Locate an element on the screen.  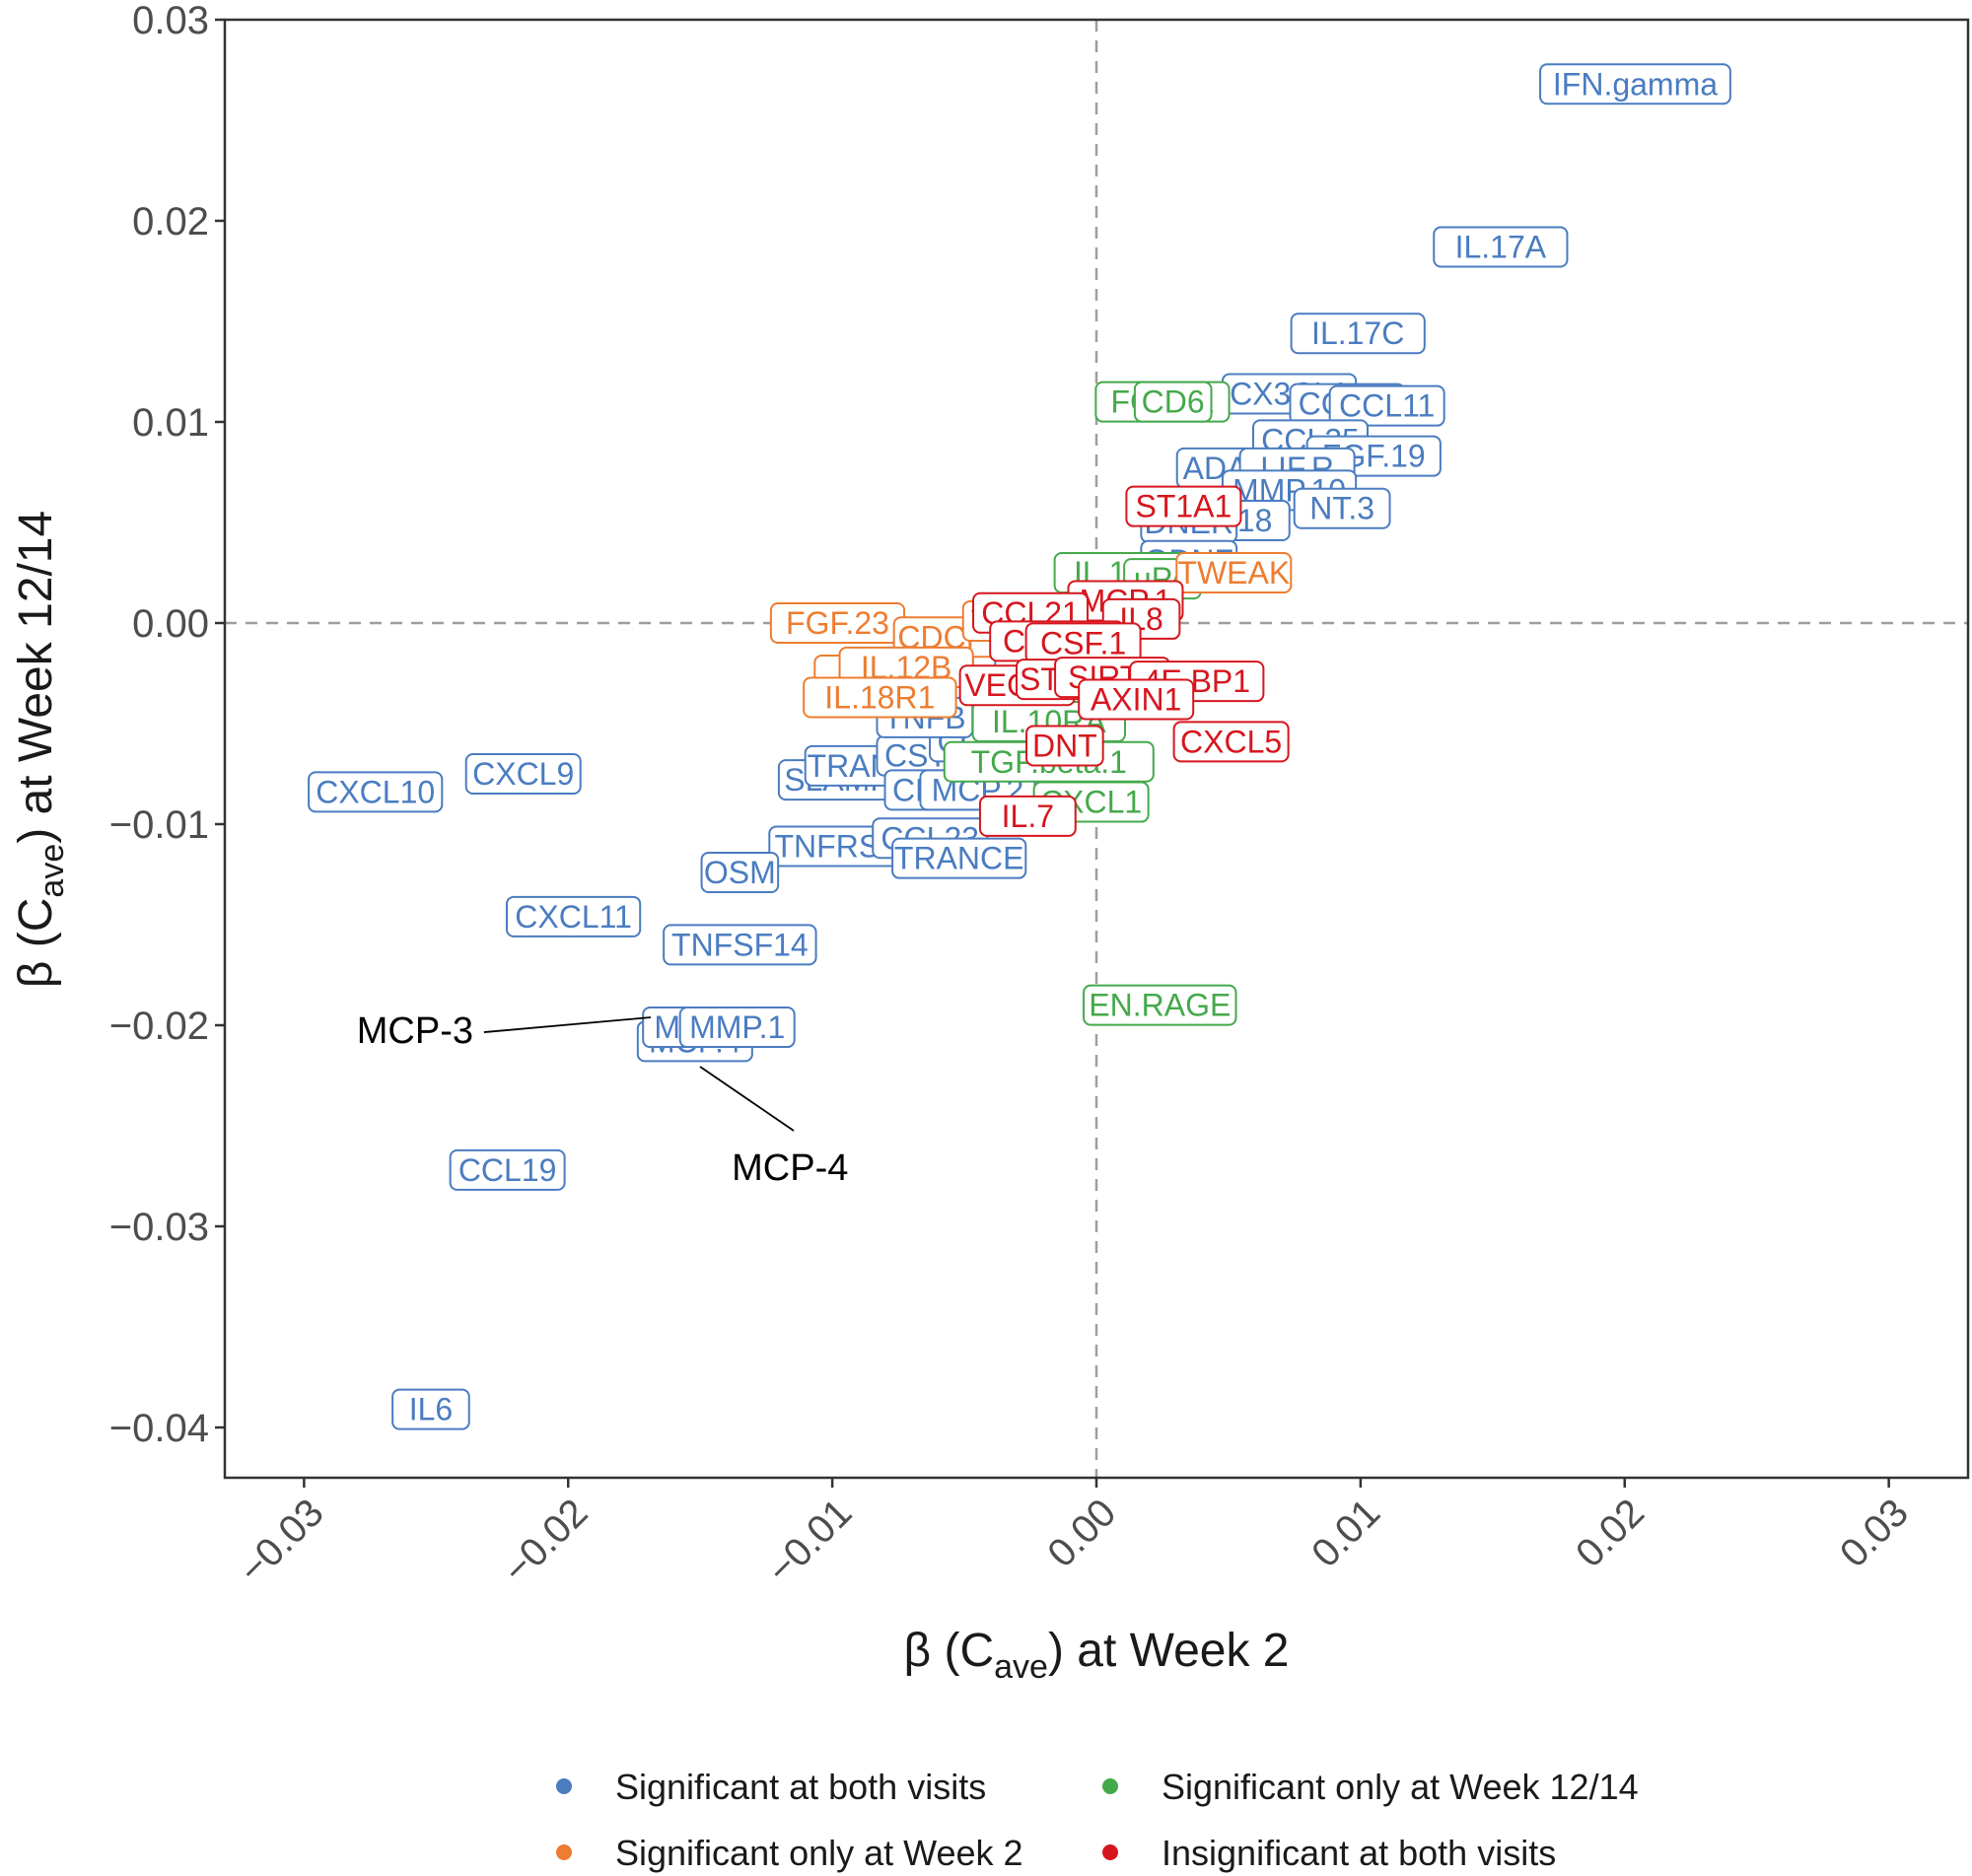
point-label-box: EN.RAGE is located at coordinates (1160, 1005).